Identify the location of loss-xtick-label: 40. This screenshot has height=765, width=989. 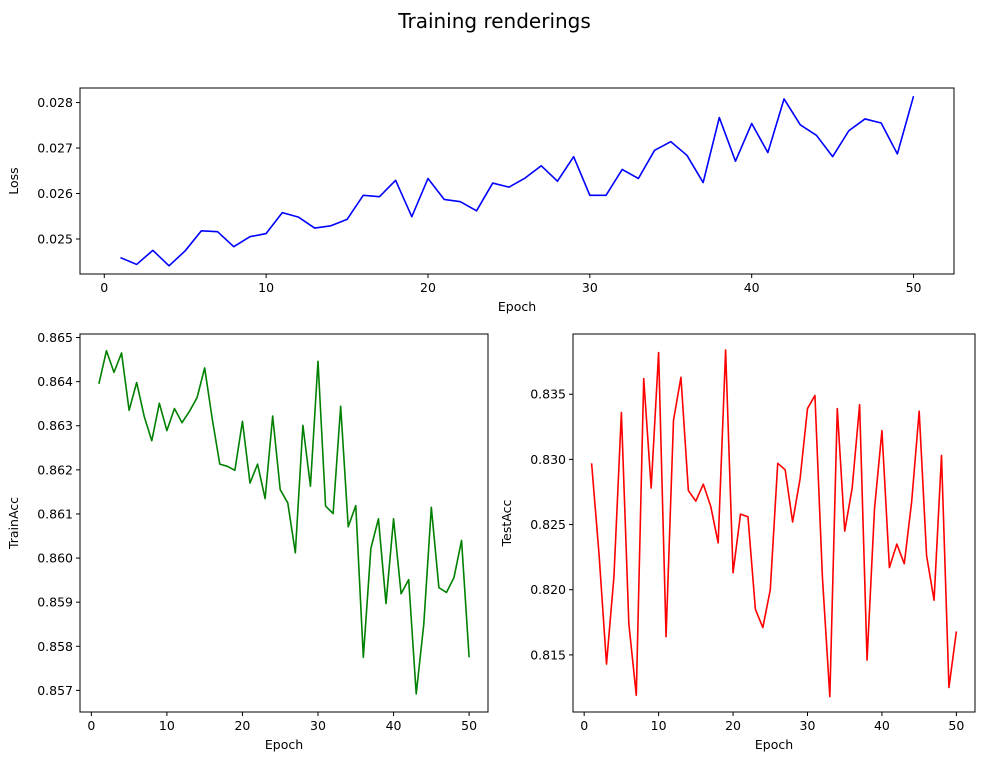
(752, 287).